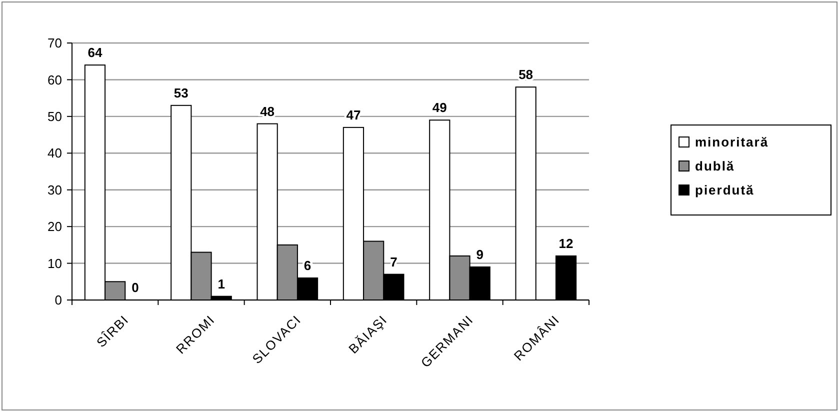 The image size is (839, 412). Describe the element at coordinates (55, 43) in the screenshot. I see `y-tick-label: 70` at that location.